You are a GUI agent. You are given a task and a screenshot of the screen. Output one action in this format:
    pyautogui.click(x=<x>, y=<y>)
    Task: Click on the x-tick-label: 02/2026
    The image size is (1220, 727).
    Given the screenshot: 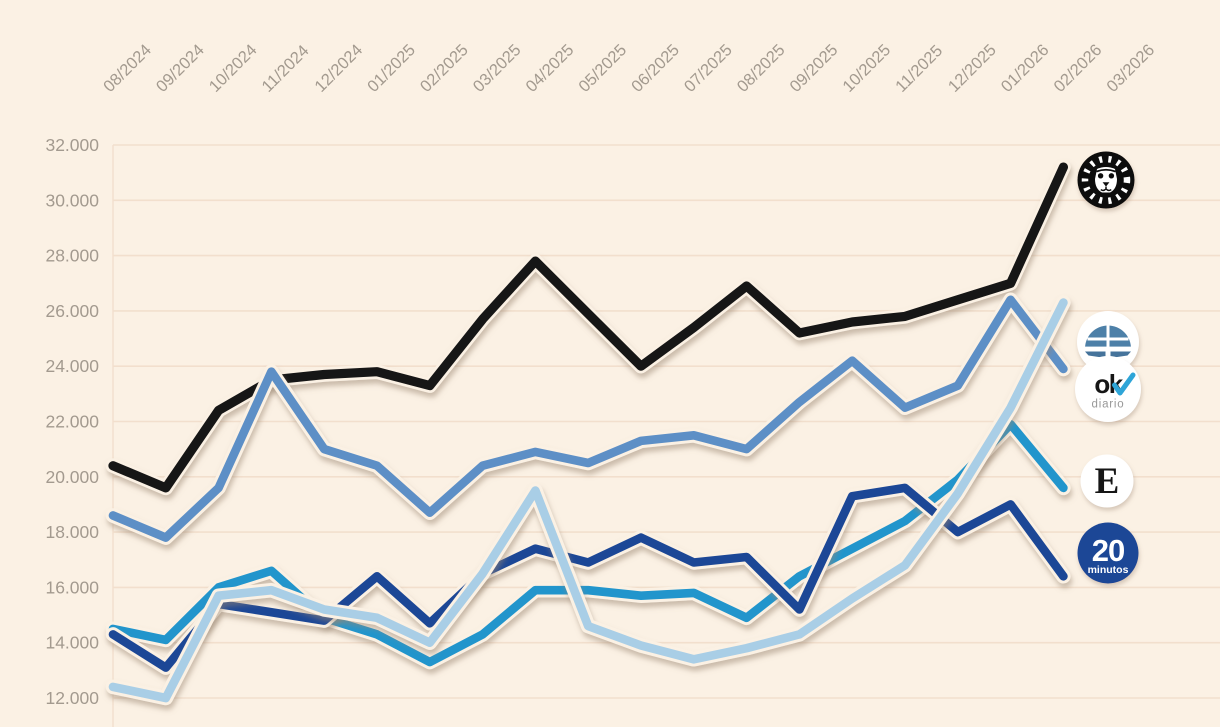 What is the action you would take?
    pyautogui.click(x=1078, y=68)
    